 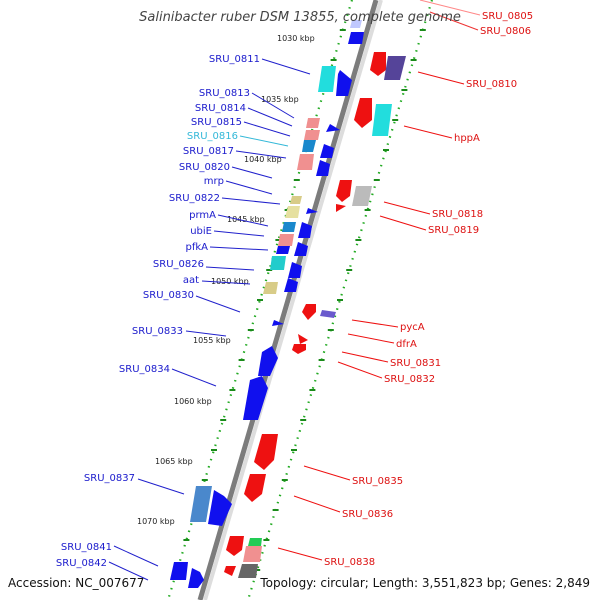 What do you see at coordinates (214, 181) in the screenshot?
I see `gene-label: mrp` at bounding box center [214, 181].